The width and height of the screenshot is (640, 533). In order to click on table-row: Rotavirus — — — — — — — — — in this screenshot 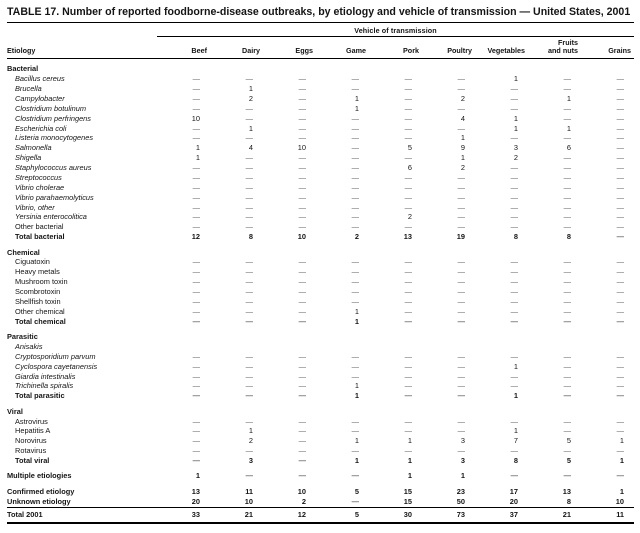, I will do `click(320, 451)`.